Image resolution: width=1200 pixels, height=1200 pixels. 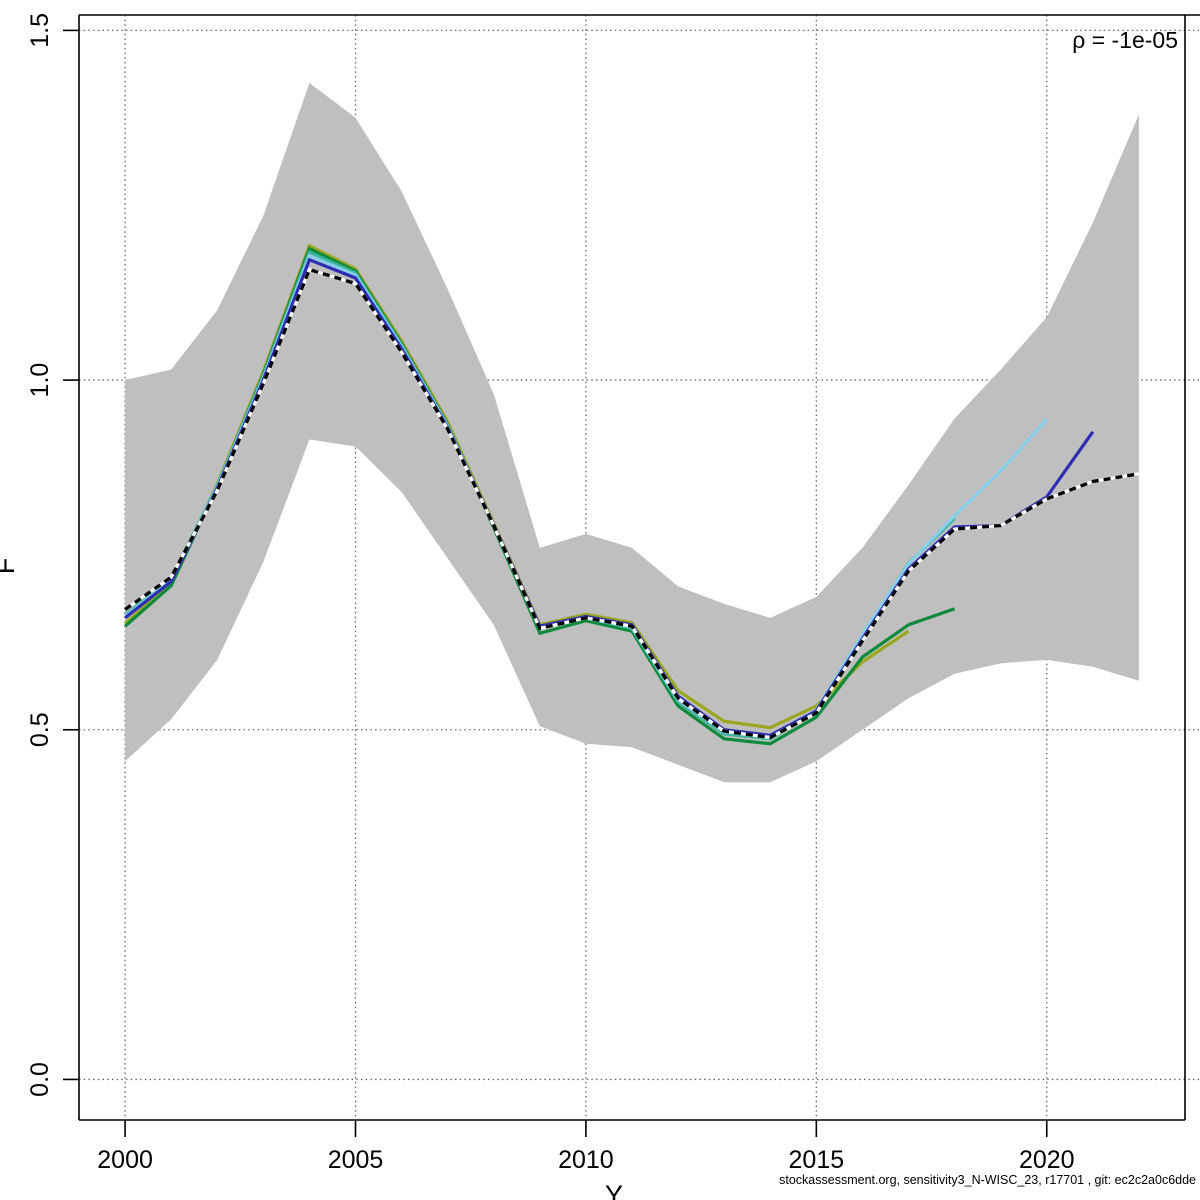 What do you see at coordinates (125, 1160) in the screenshot?
I see `x-tick-label-2000: 2000` at bounding box center [125, 1160].